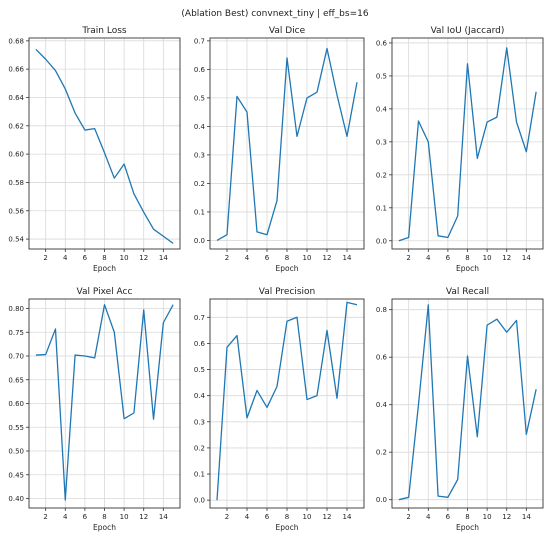  What do you see at coordinates (467, 258) in the screenshot?
I see `panel-3-xtick-label-3: 8` at bounding box center [467, 258].